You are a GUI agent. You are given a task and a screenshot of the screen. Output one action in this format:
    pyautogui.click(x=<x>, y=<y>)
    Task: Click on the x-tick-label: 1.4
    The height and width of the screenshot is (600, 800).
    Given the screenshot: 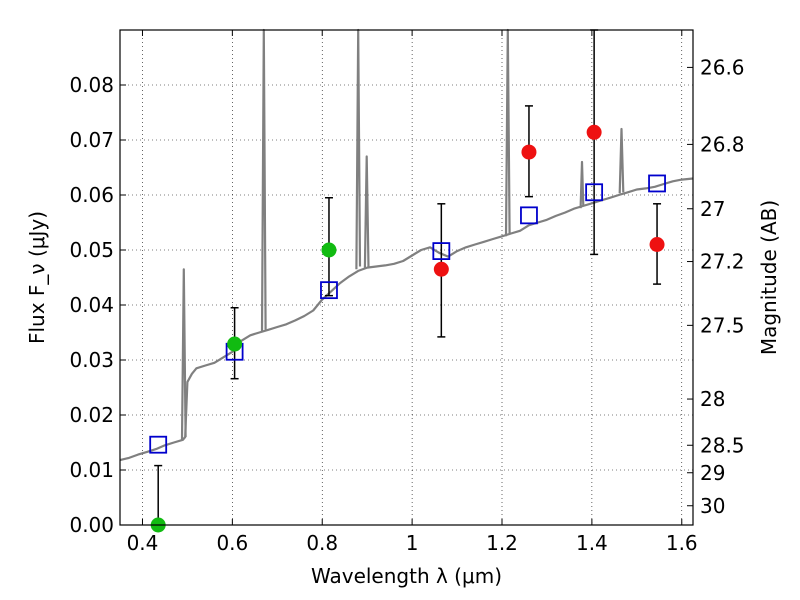 What is the action you would take?
    pyautogui.click(x=592, y=543)
    